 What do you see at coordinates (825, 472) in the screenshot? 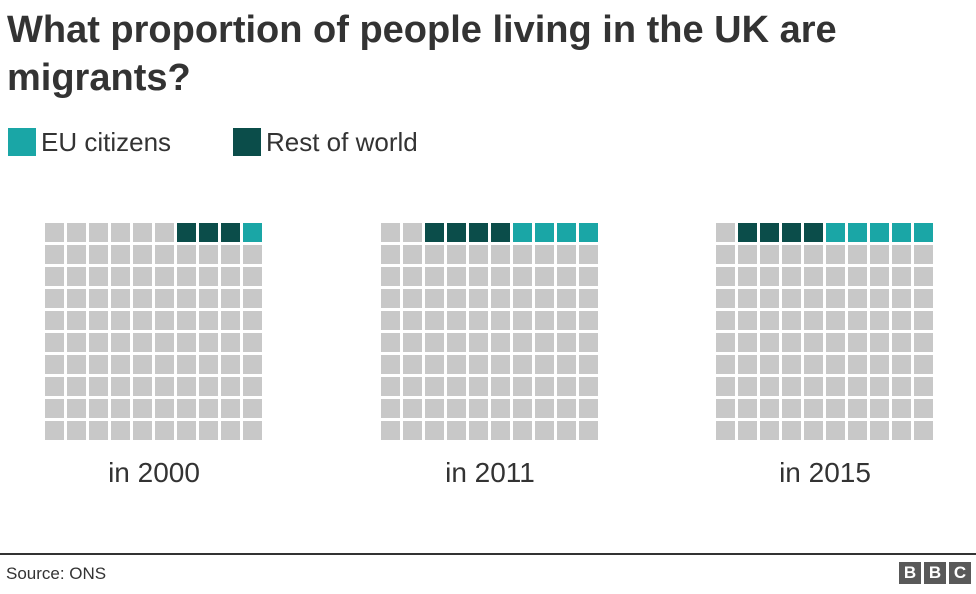
I see `panel-label: in 2015` at bounding box center [825, 472].